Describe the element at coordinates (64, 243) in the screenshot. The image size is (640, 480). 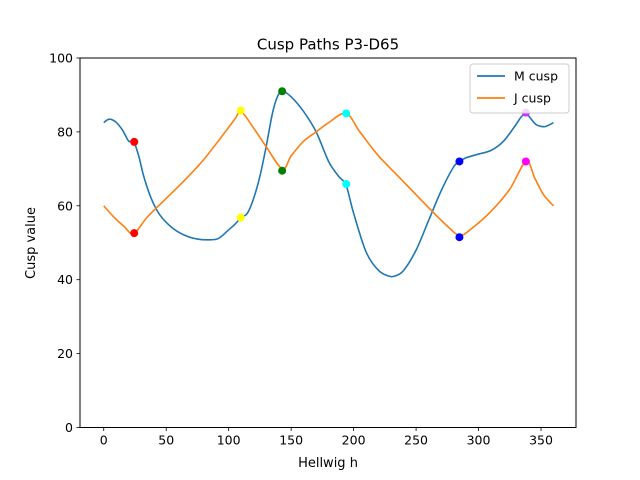
I see `y-axis-ticks: 0 20 40 60 80 100` at that location.